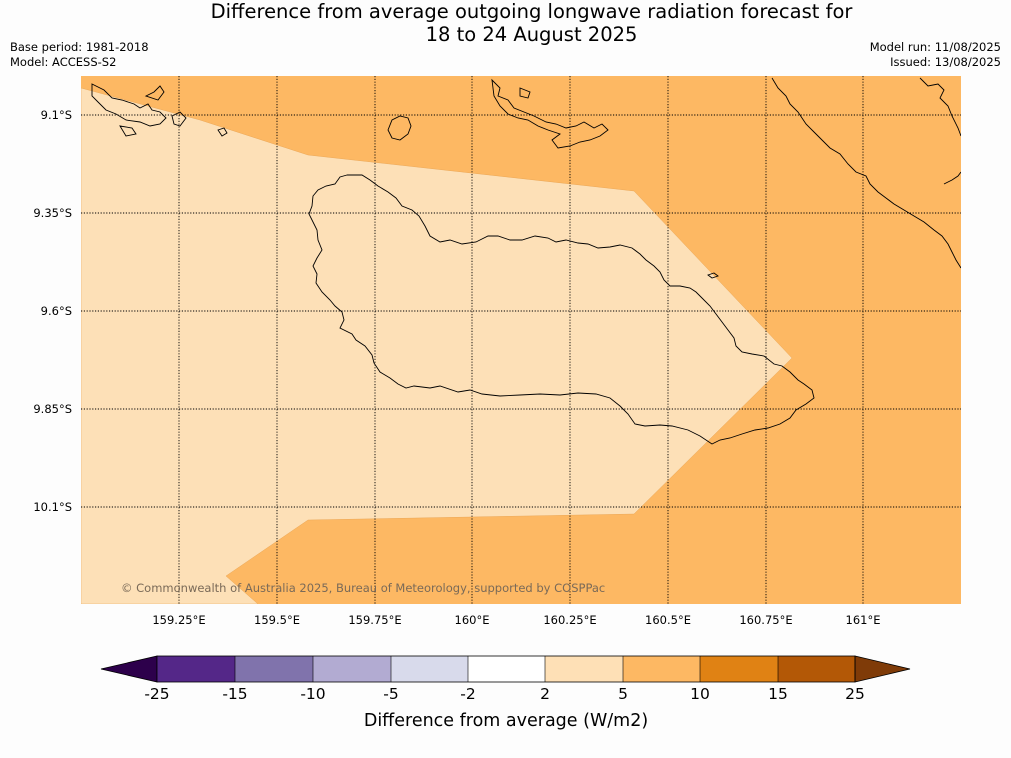 The image size is (1011, 758). Describe the element at coordinates (52, 409) in the screenshot. I see `lat-label: 9.85°S` at that location.